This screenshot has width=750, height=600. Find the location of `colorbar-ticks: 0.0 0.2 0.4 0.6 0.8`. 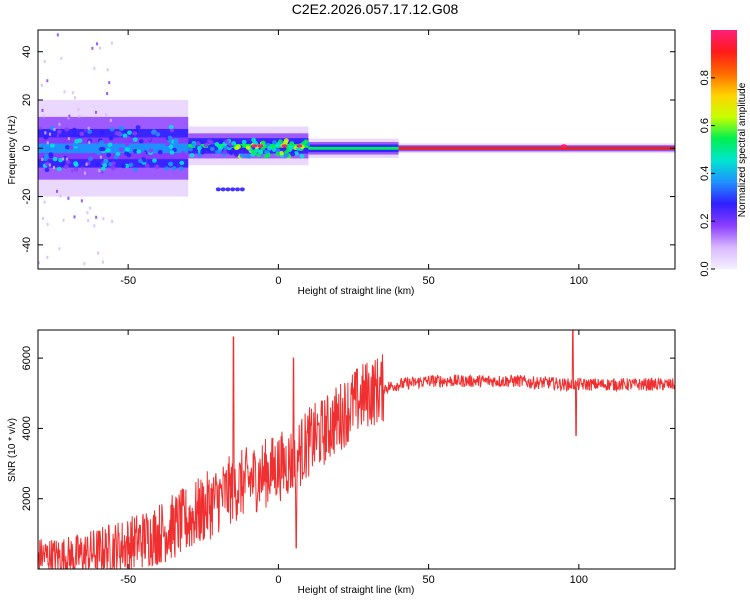

colorbar-ticks: 0.0 0.2 0.4 0.6 0.8 is located at coordinates (707, 173).